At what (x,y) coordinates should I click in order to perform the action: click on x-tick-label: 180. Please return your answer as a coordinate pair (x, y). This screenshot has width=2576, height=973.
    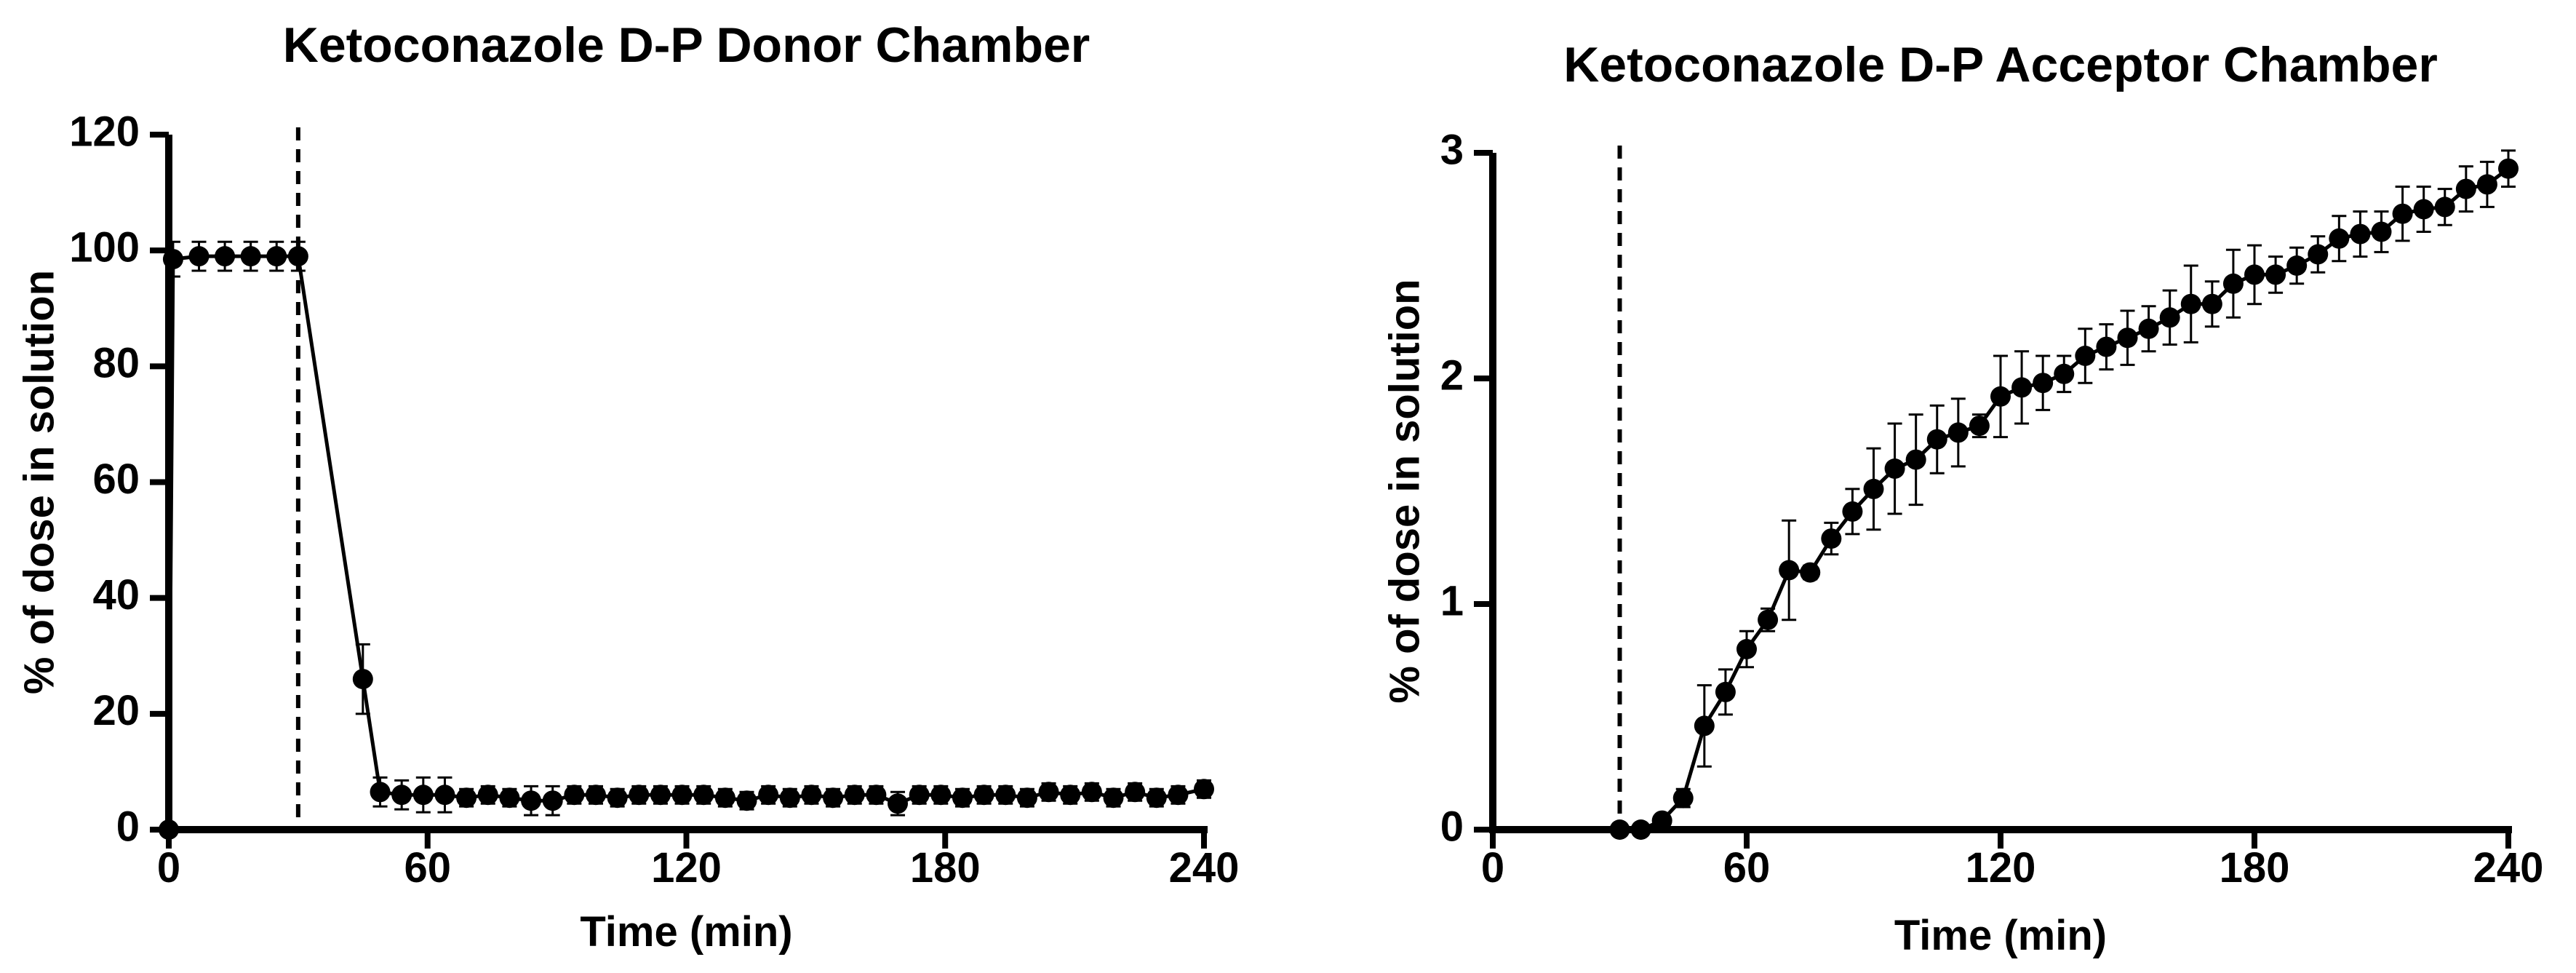
    Looking at the image, I should click on (2255, 867).